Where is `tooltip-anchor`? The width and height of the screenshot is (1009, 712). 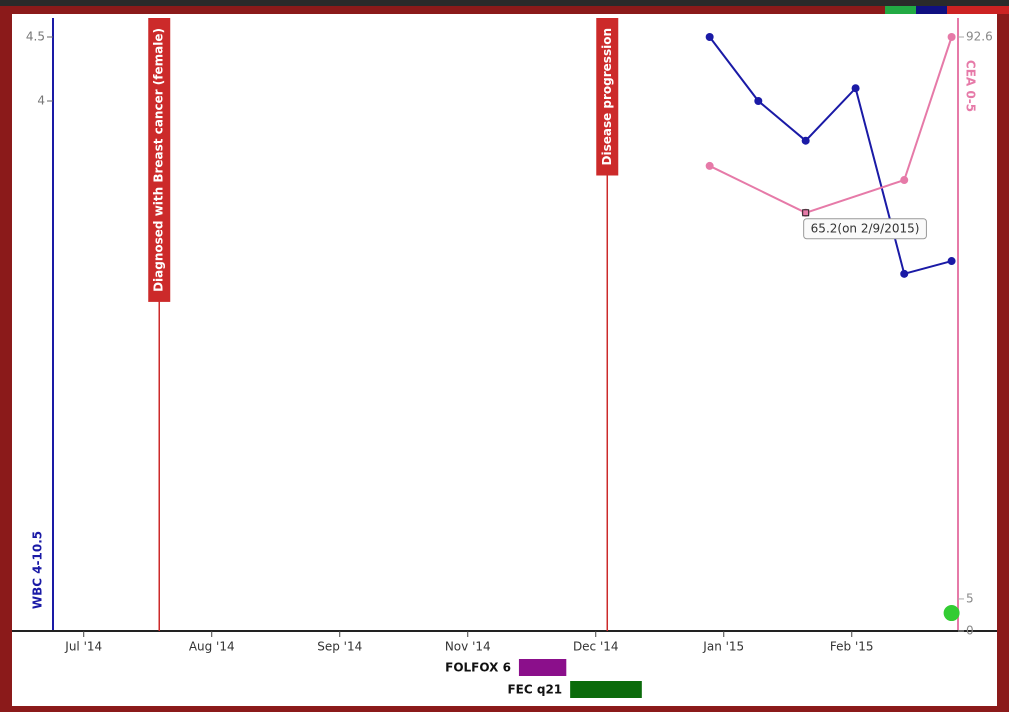
tooltip-anchor is located at coordinates (806, 213).